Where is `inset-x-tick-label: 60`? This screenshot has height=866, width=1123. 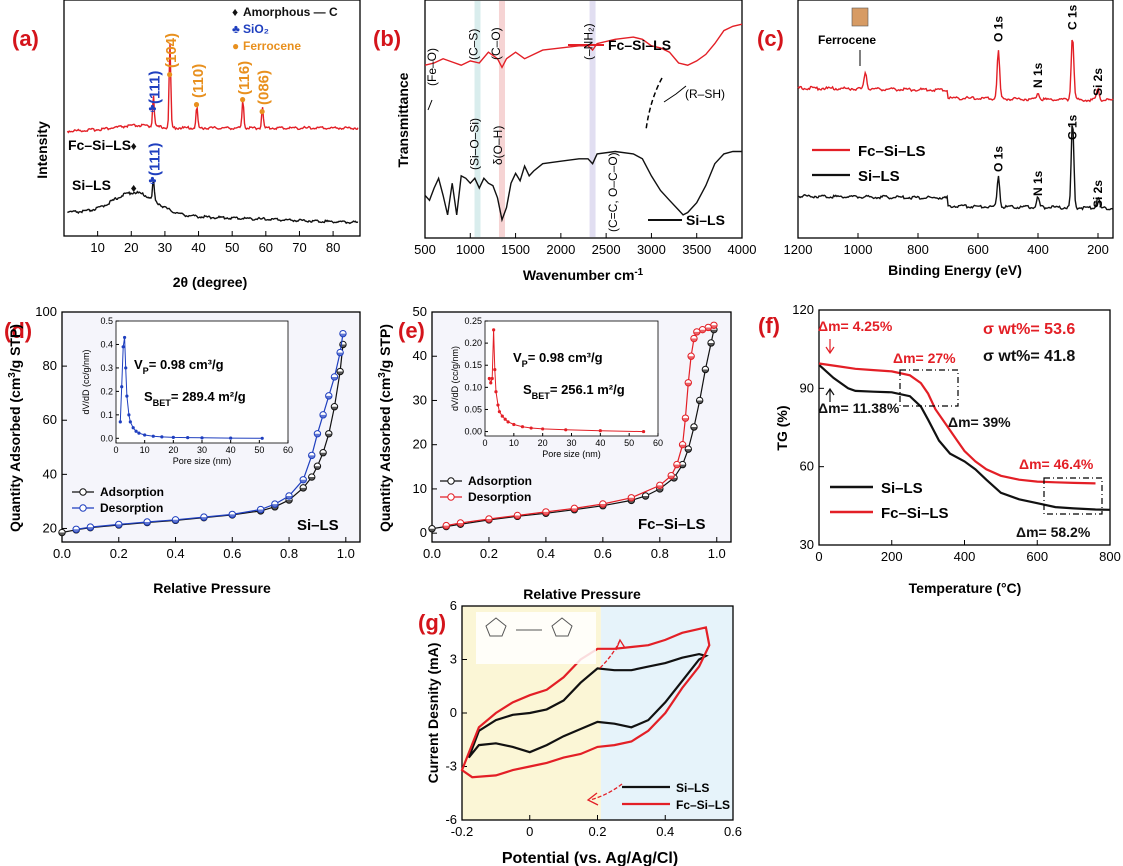
inset-x-tick-label: 60 is located at coordinates (288, 450).